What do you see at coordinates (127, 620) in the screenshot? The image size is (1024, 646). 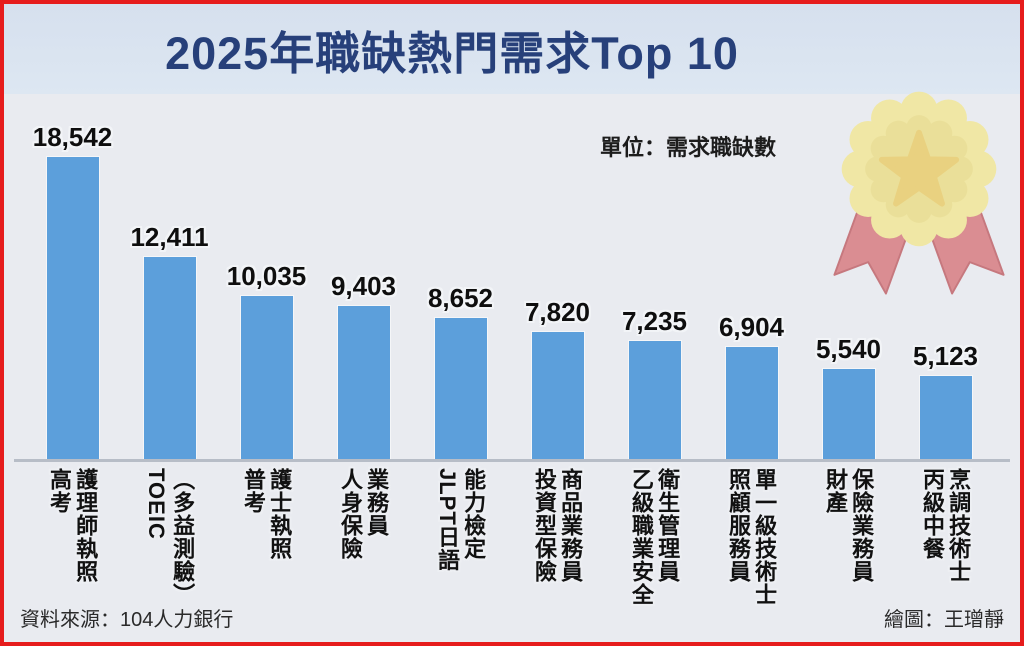 I see `source-note: 資料來源：104人力銀行` at bounding box center [127, 620].